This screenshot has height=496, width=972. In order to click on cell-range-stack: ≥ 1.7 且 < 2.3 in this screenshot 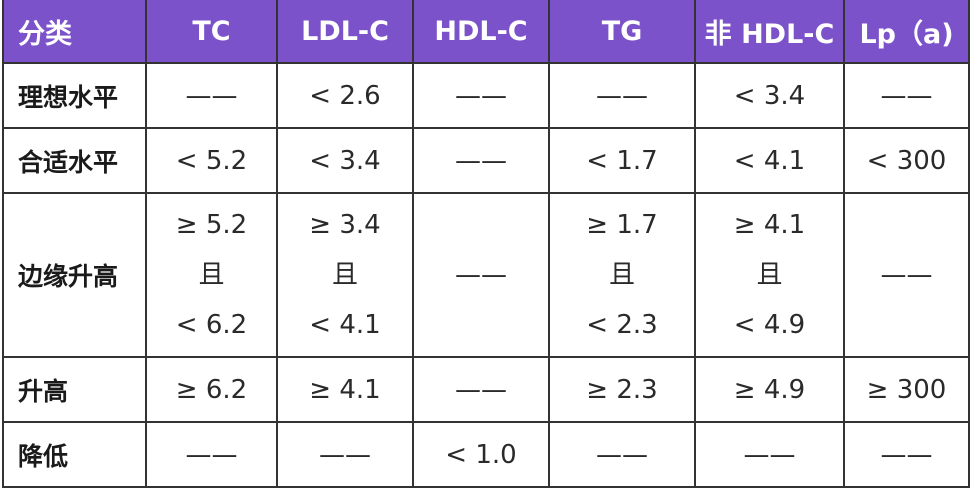, I will do `click(622, 275)`.